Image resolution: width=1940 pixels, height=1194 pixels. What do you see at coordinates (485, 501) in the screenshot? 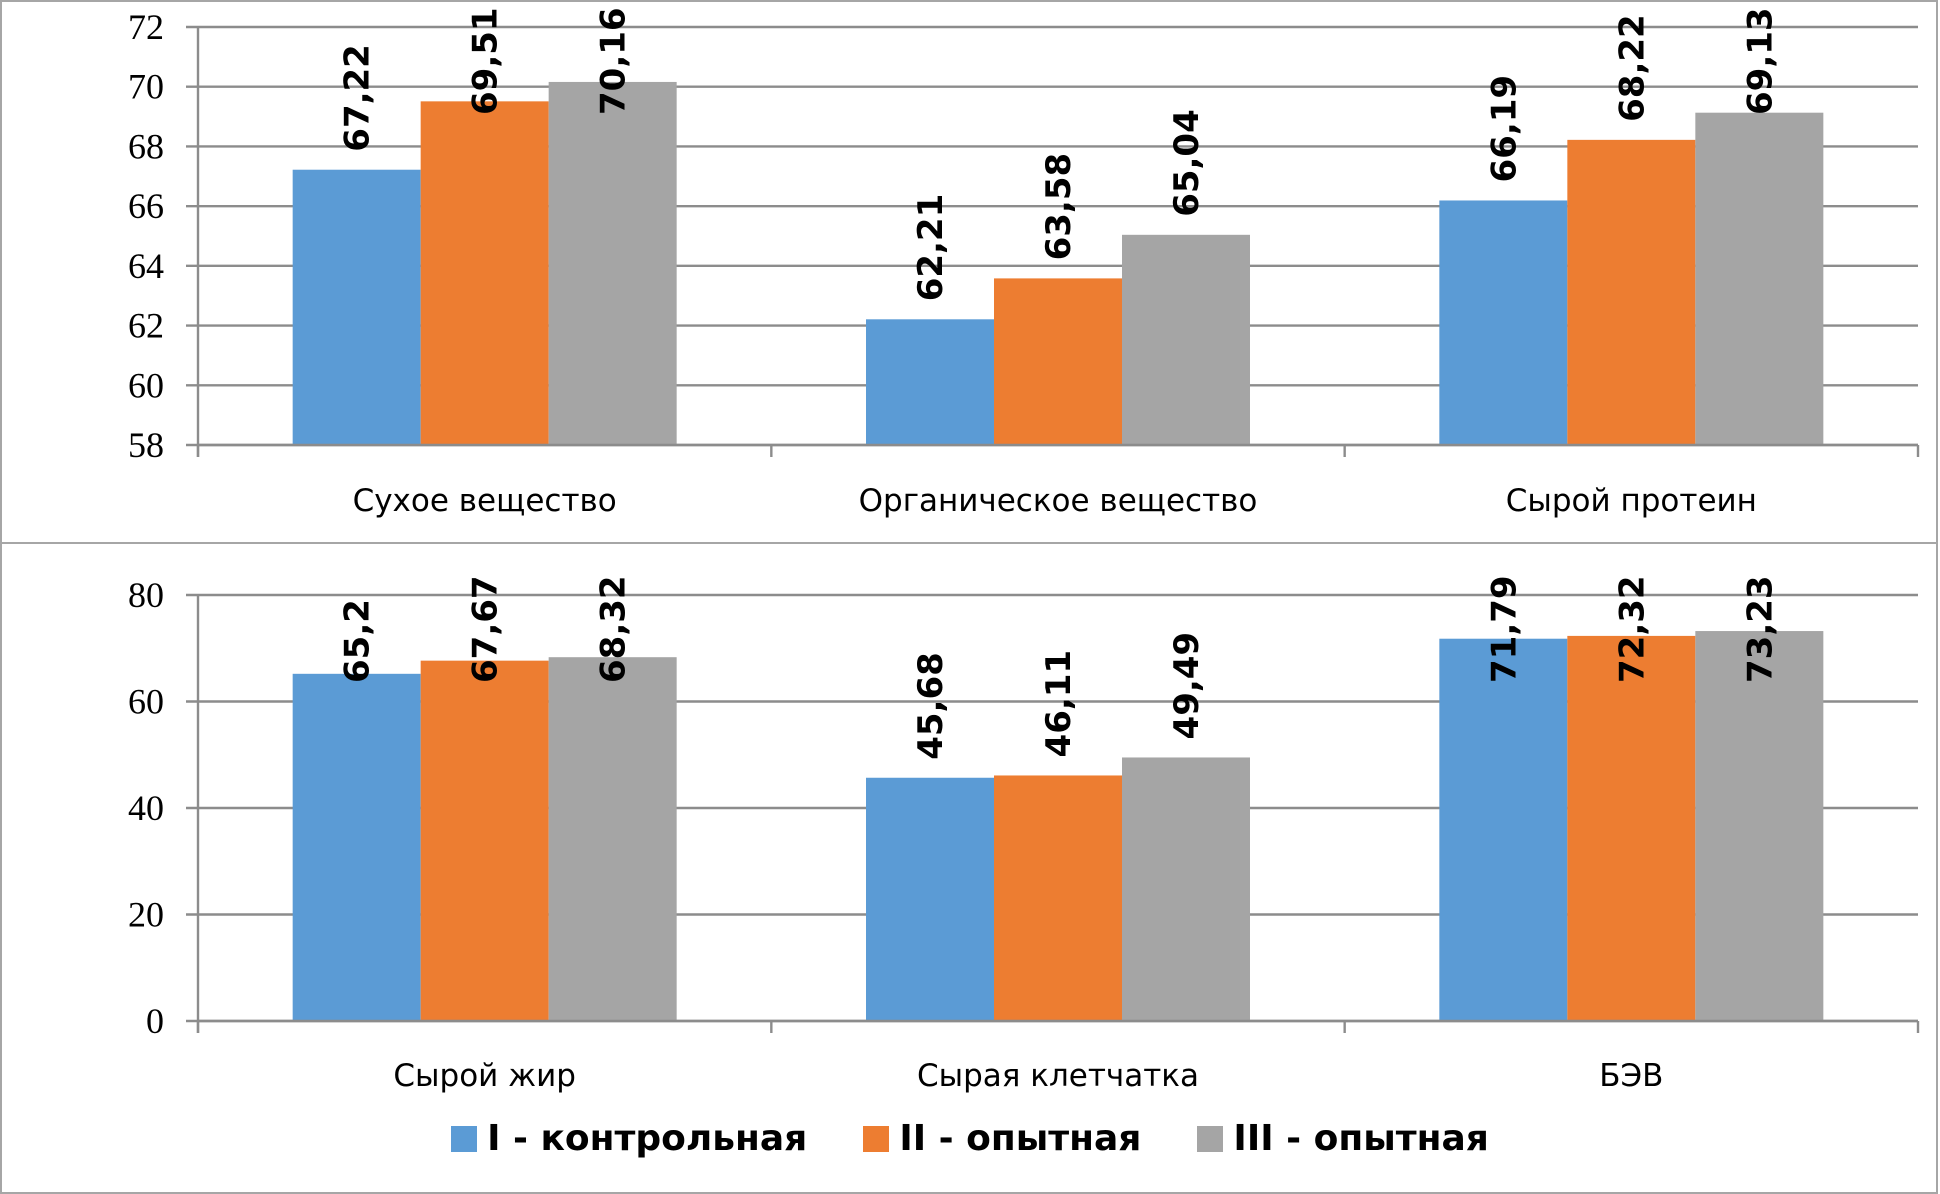
I see `category-label: Сухое вещество` at bounding box center [485, 501].